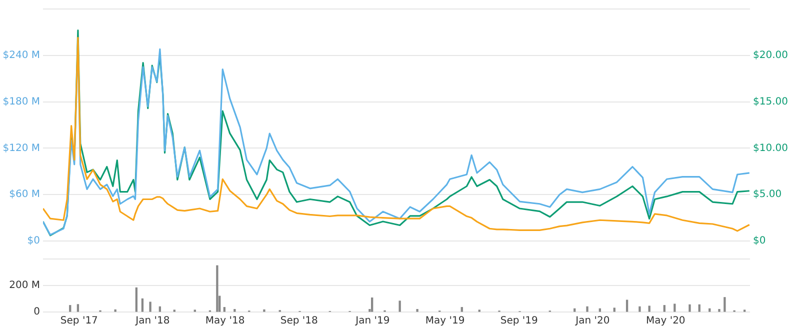 The image size is (800, 330). What do you see at coordinates (770, 102) in the screenshot?
I see `y2-tick-label: $15.00` at bounding box center [770, 102].